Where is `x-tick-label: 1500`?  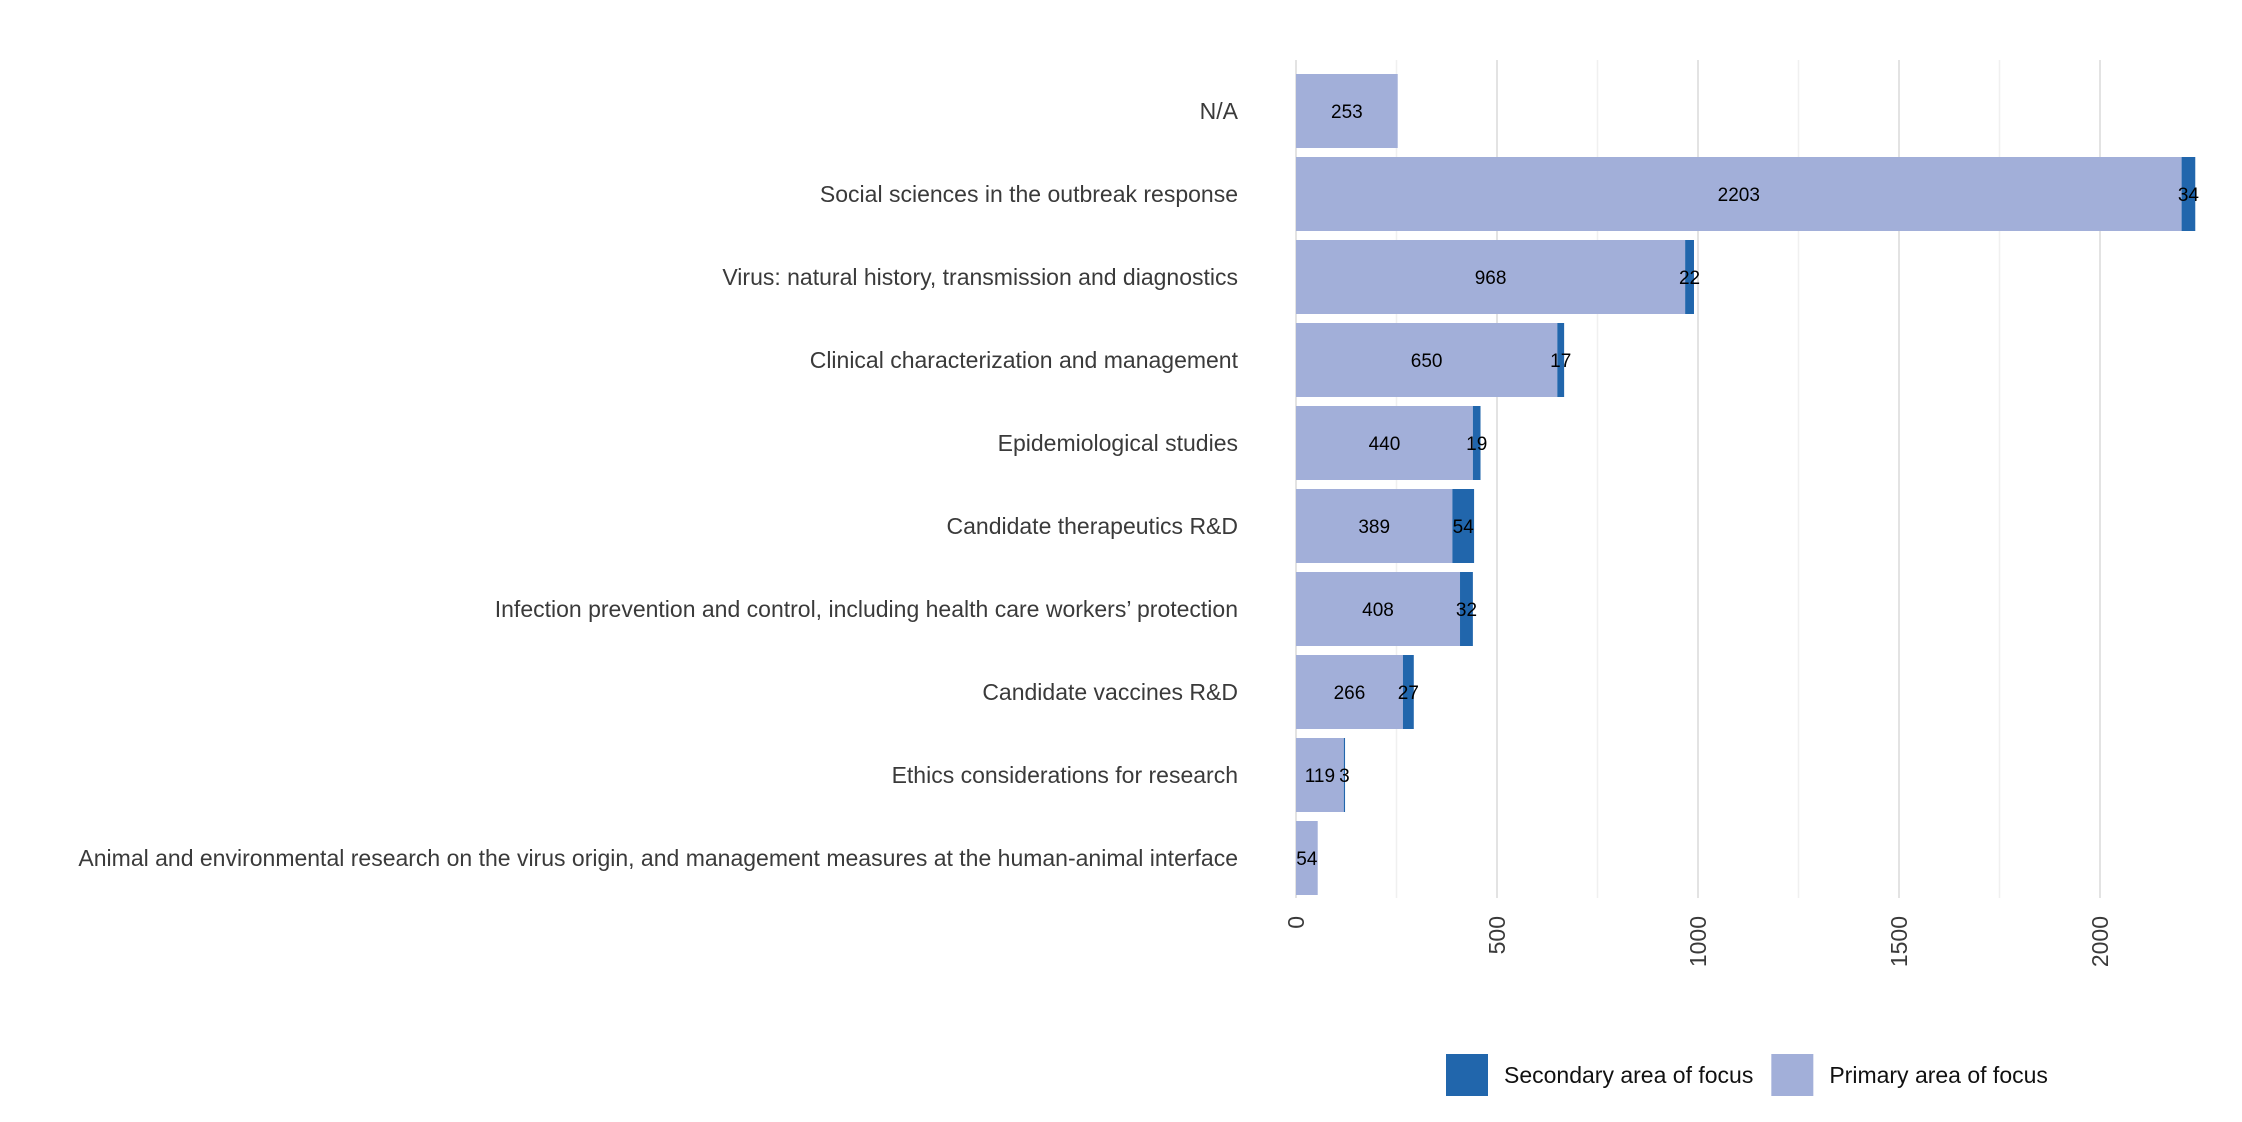 x-tick-label: 1500 is located at coordinates (1899, 941).